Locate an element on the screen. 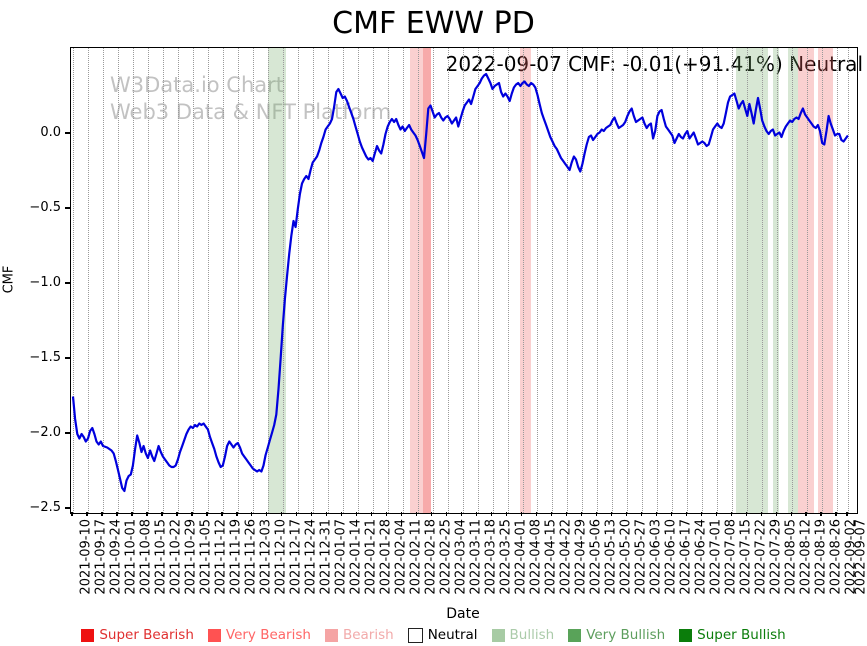 The image size is (867, 646). x-tick-label: 2021-09-24 is located at coordinates (116, 557).